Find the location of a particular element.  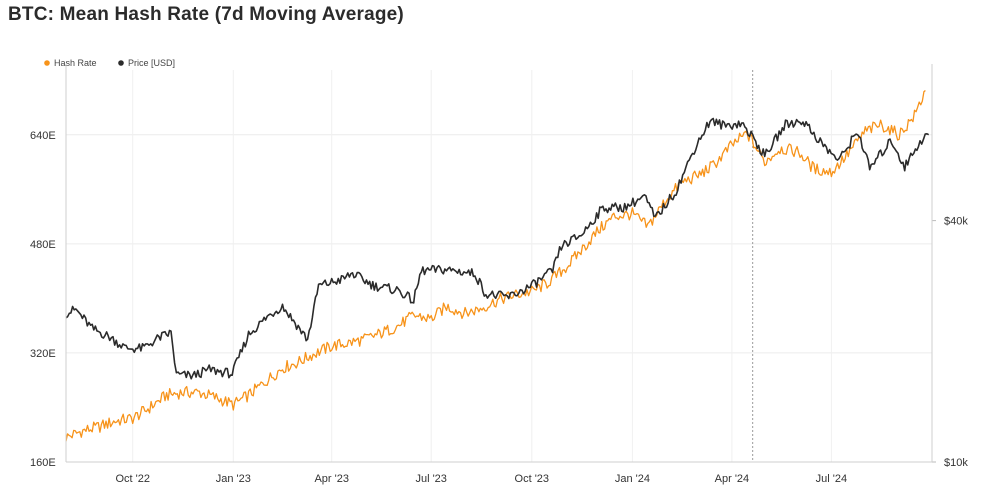

x-tick-label: Apr '23 is located at coordinates (331, 479).